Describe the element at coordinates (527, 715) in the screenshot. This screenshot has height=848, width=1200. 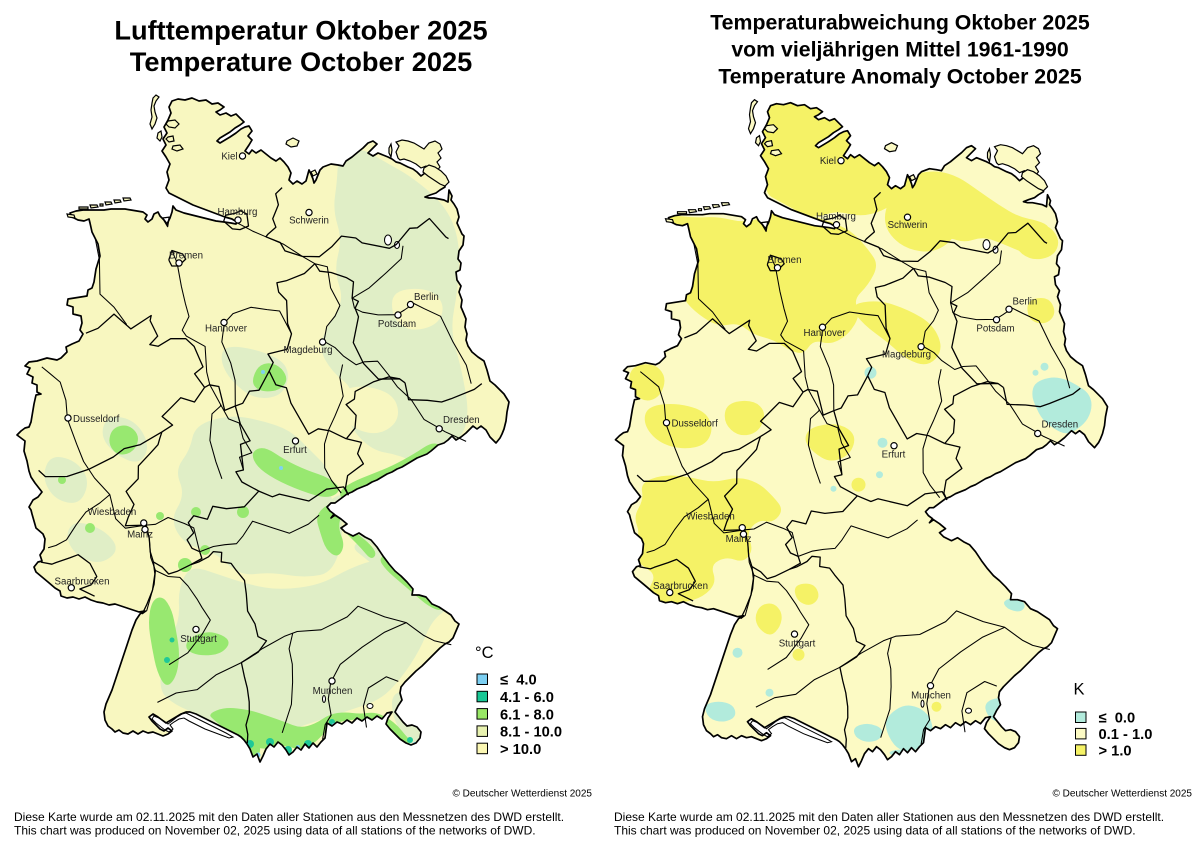
I see `svg-text: 6.1 - 8.0` at that location.